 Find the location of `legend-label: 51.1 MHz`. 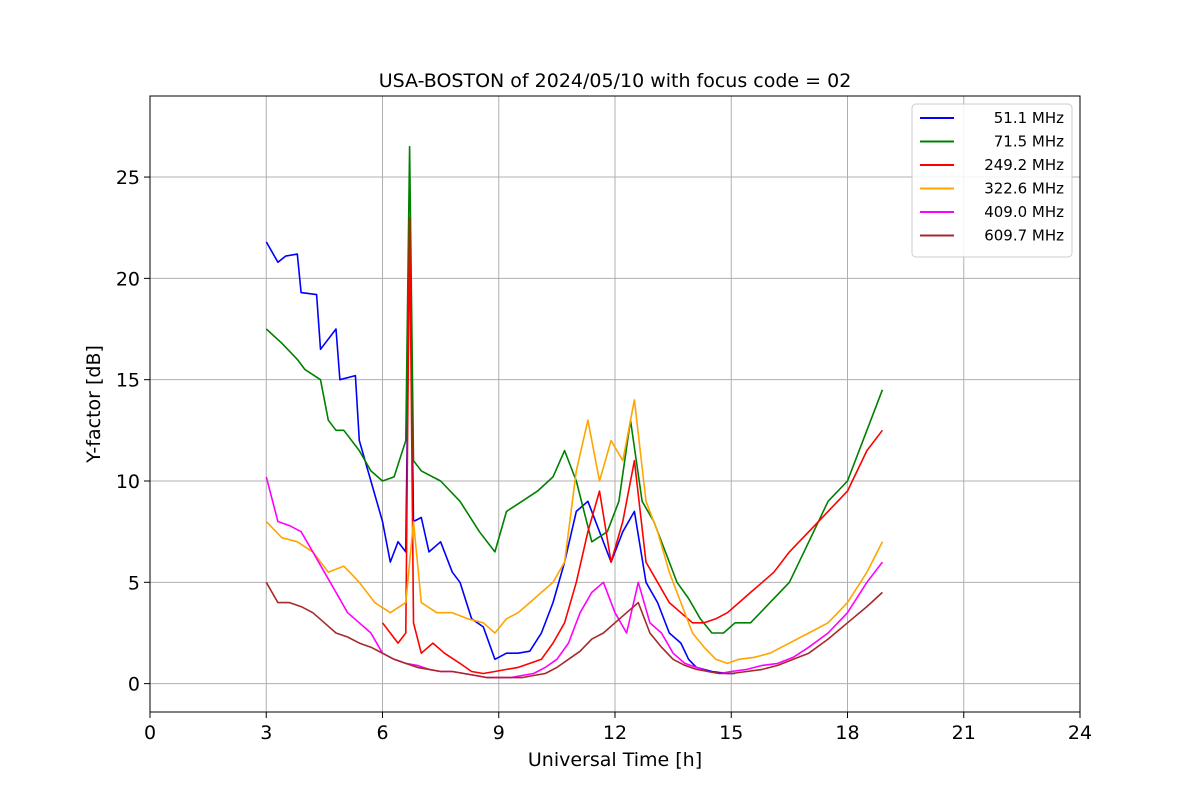

legend-label: 51.1 MHz is located at coordinates (1029, 118).